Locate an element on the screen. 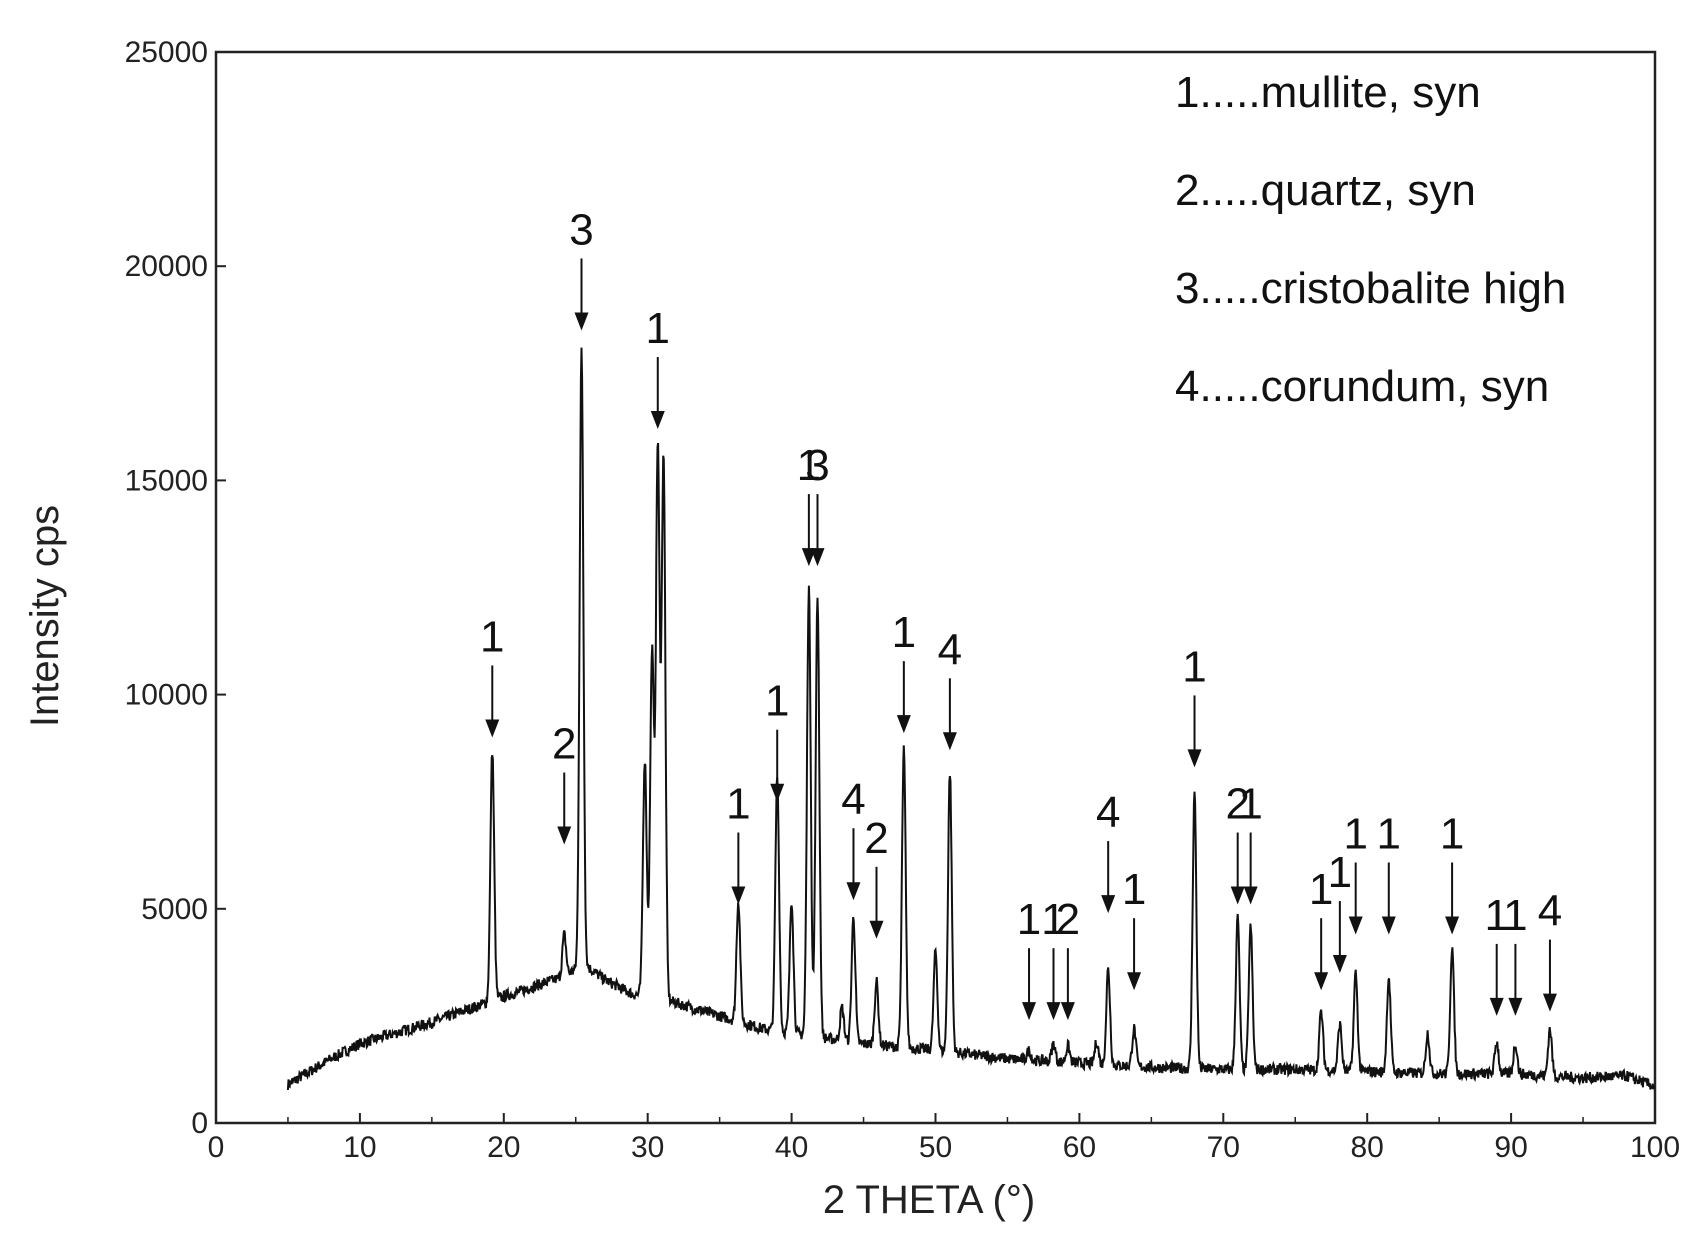  y-tick-label: 25000 is located at coordinates (166, 52).